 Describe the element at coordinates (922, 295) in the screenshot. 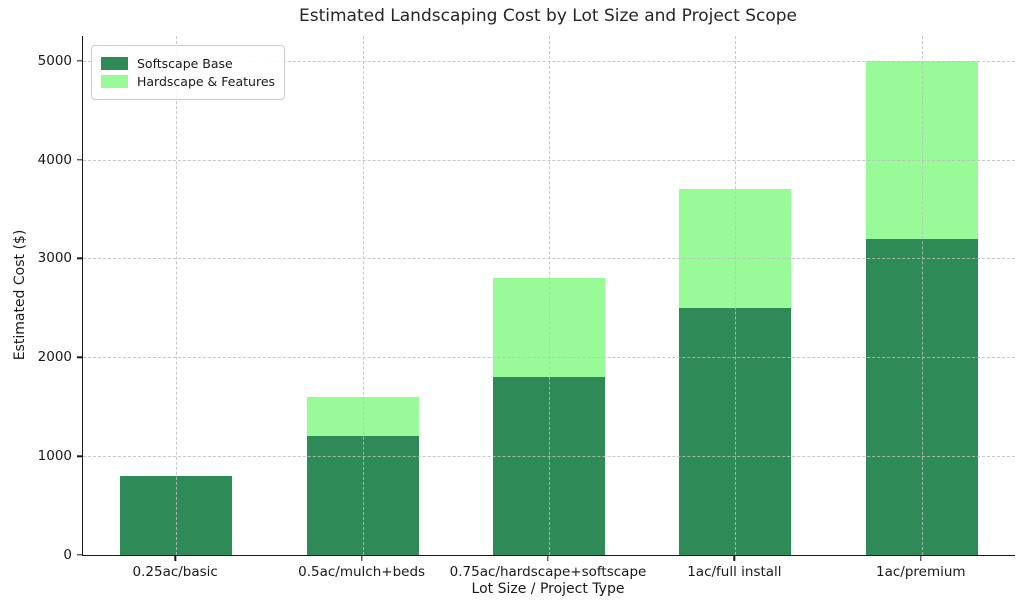

I see `gridline-x-1ac-premium` at that location.